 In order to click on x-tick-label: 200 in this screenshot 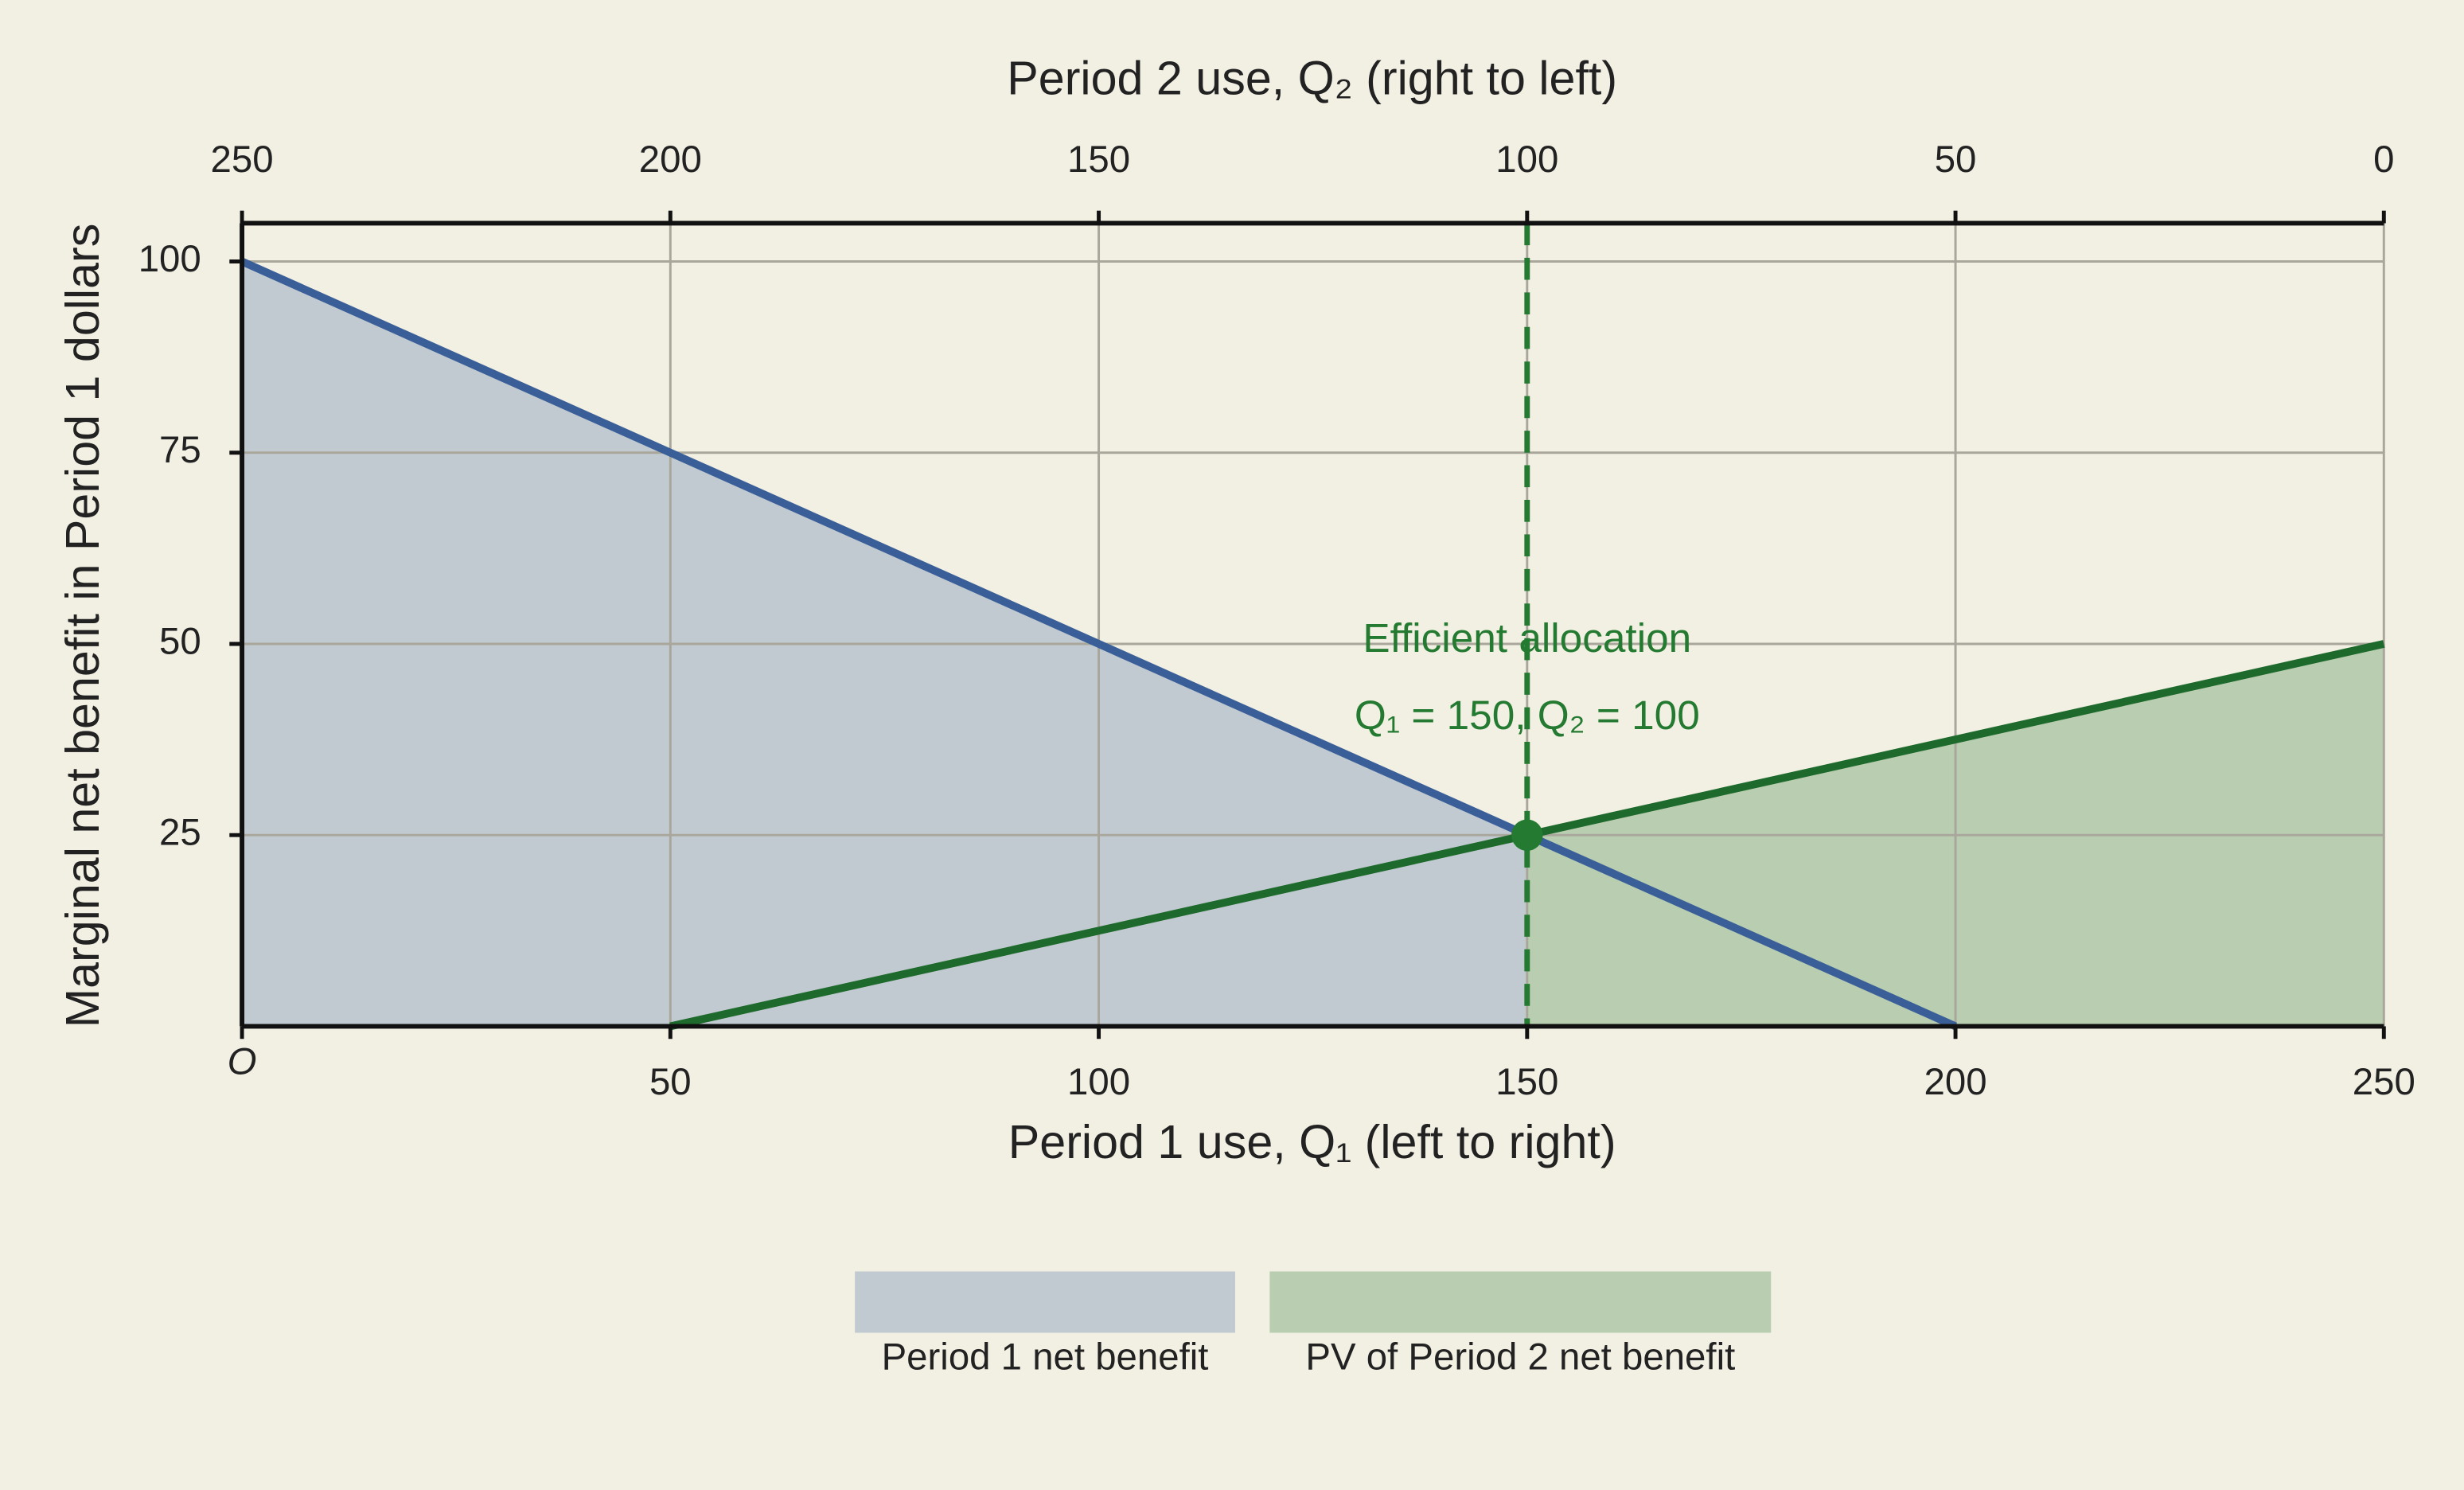, I will do `click(1956, 1082)`.